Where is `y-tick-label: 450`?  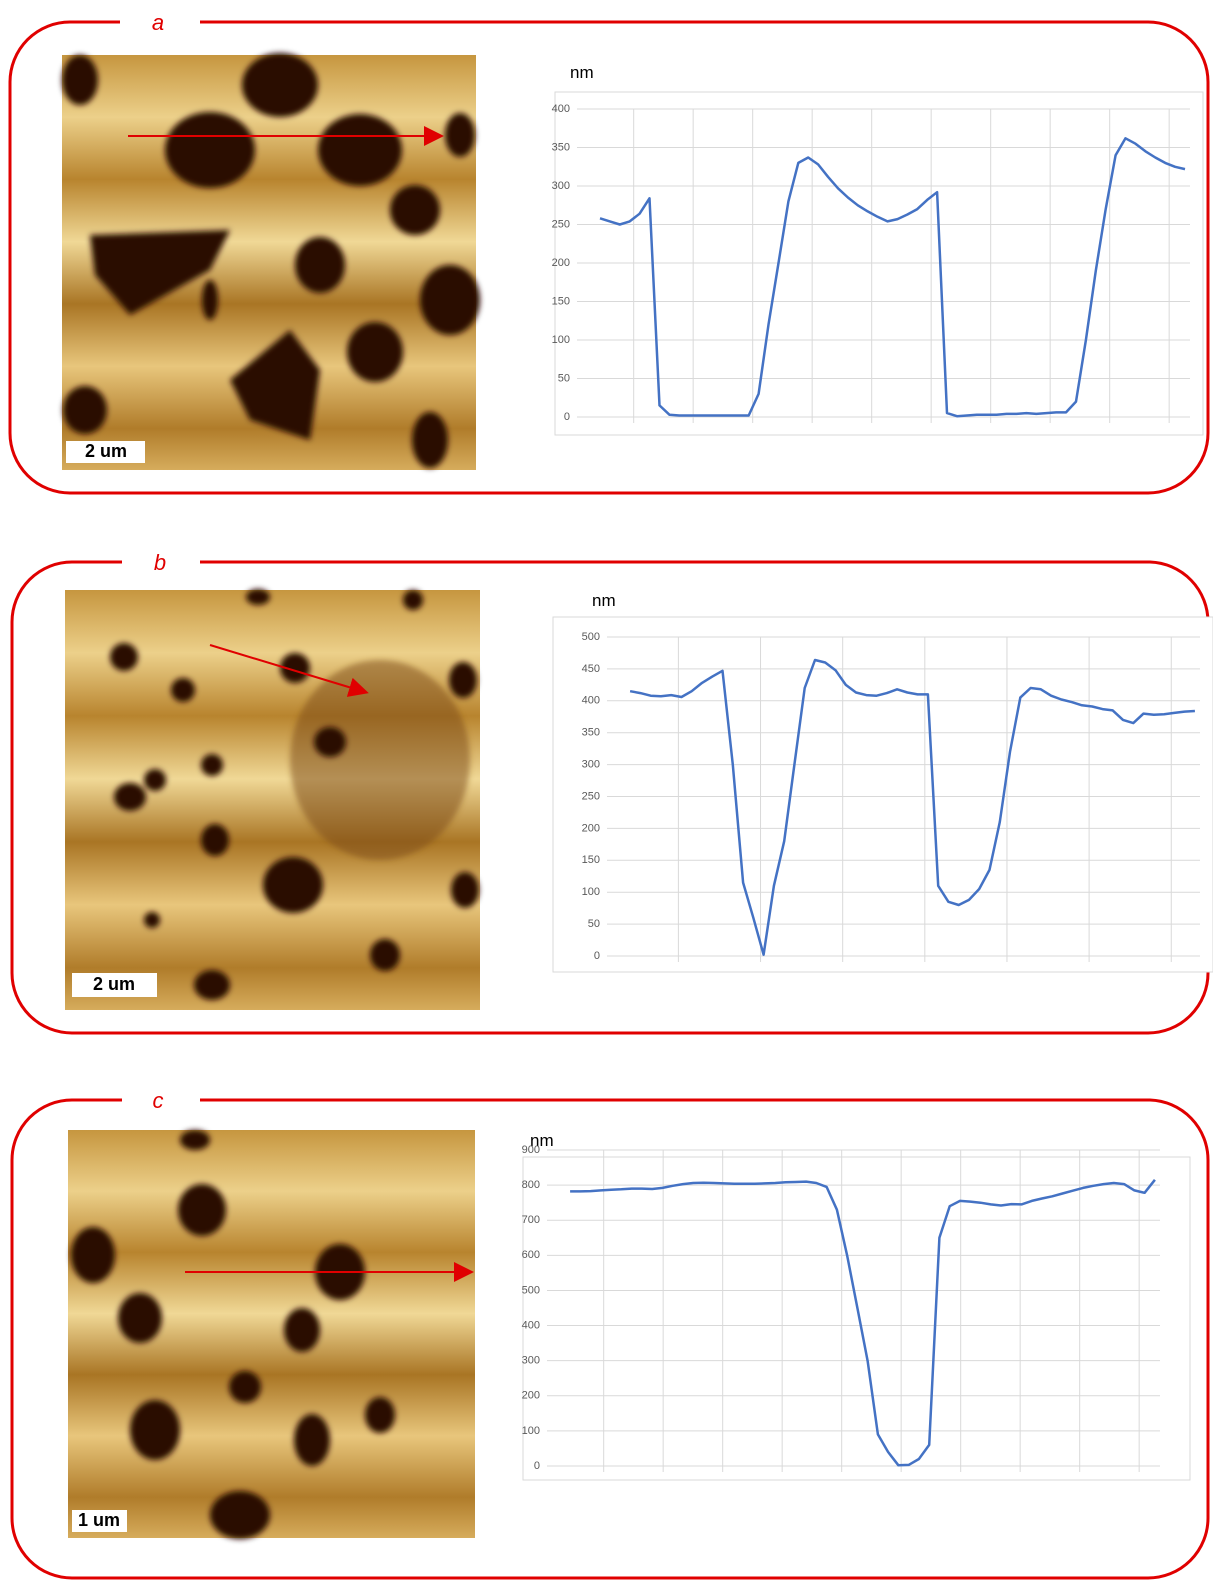 y-tick-label: 450 is located at coordinates (591, 669).